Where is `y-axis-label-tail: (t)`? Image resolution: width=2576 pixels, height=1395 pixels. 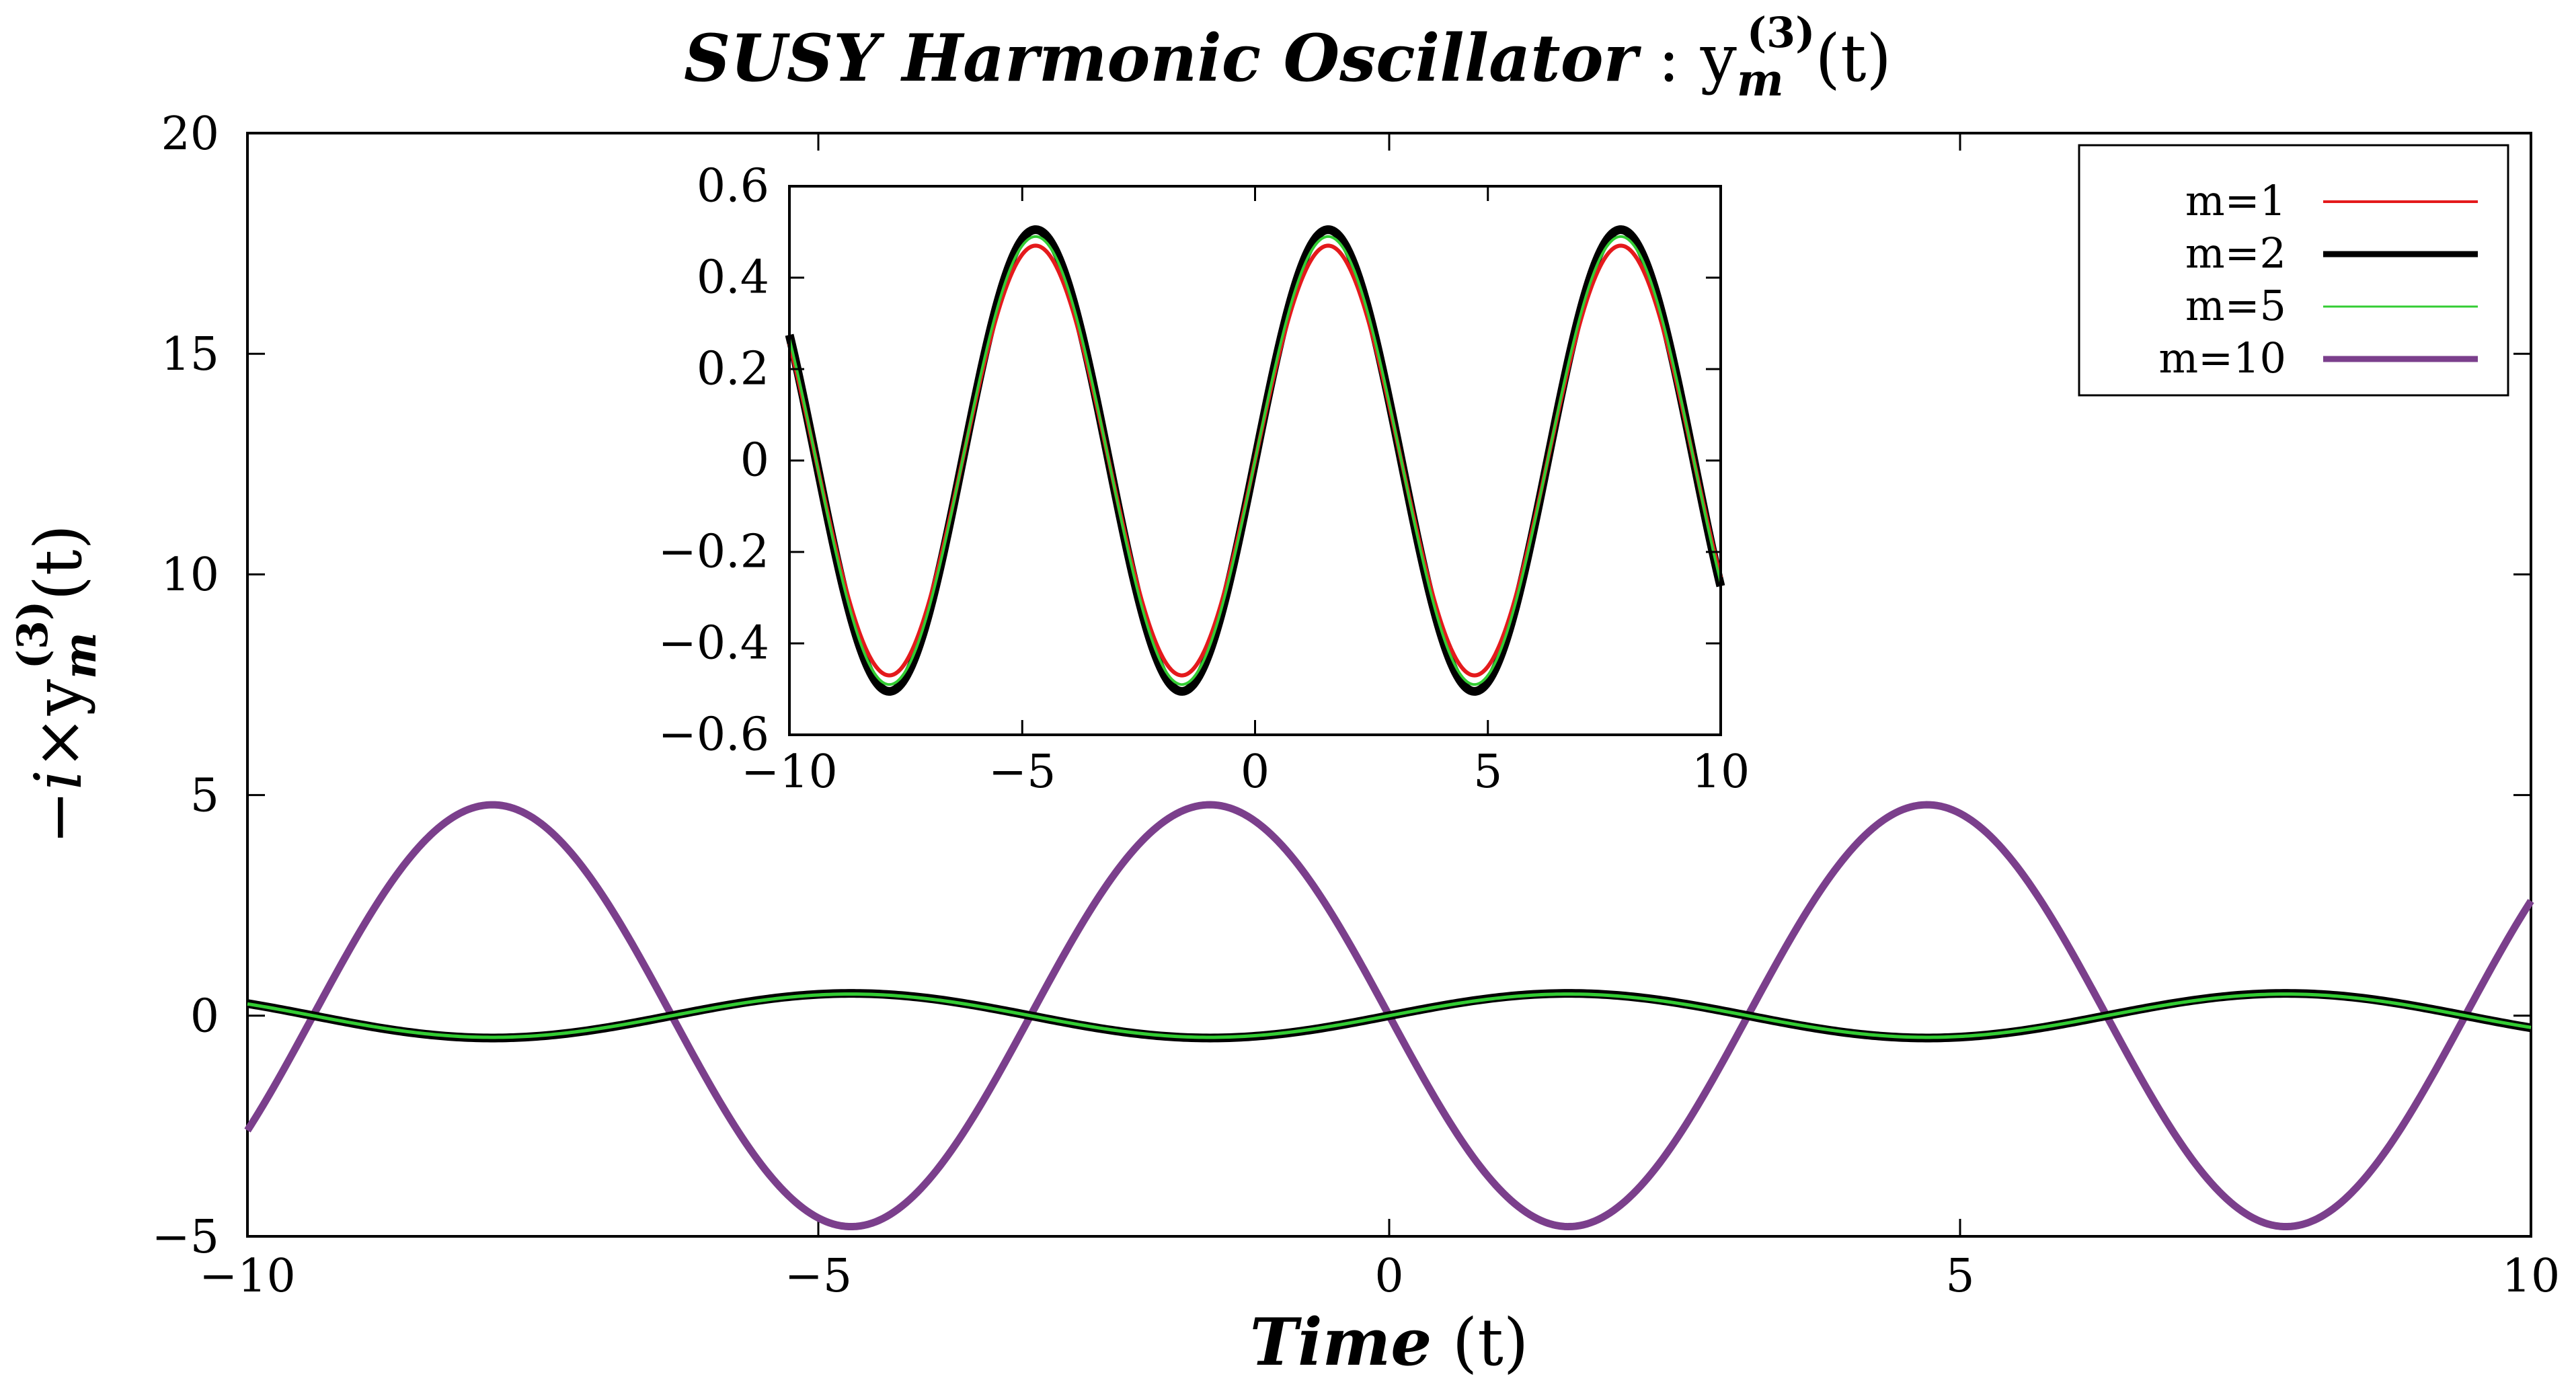 y-axis-label-tail: (t) is located at coordinates (59, 562).